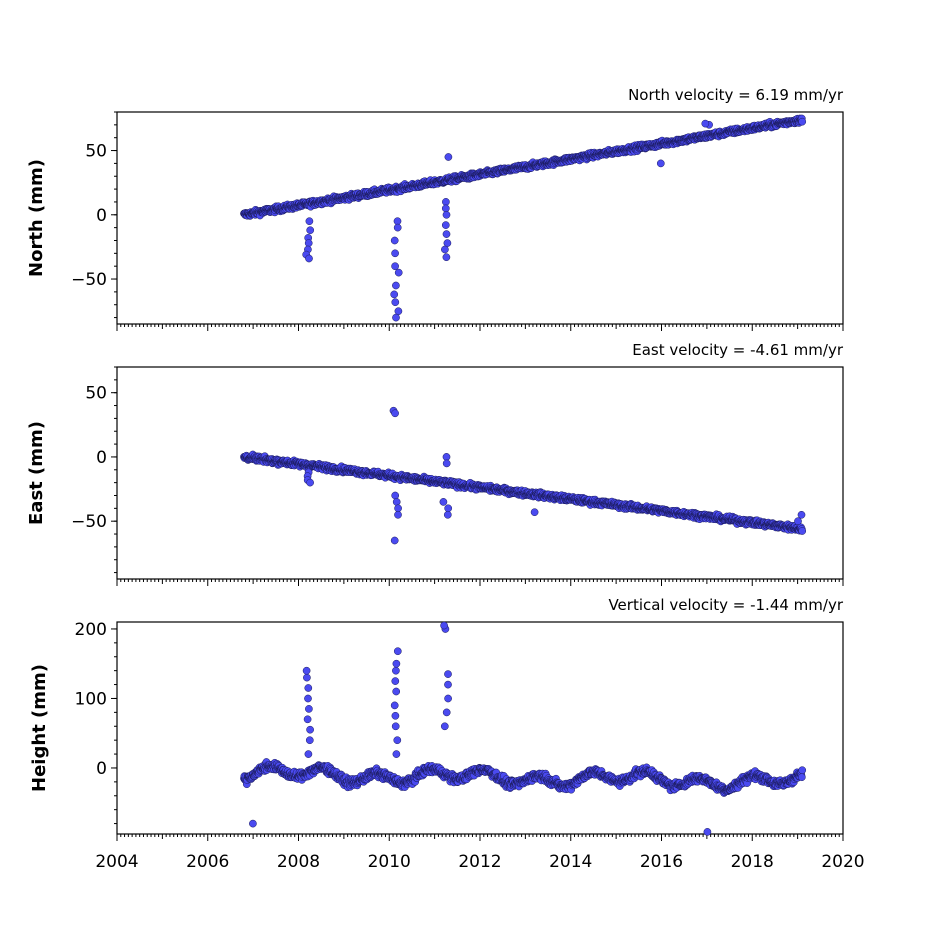 This screenshot has height=937, width=937. What do you see at coordinates (39, 728) in the screenshot?
I see `y-axis-label: Height (mm)` at bounding box center [39, 728].